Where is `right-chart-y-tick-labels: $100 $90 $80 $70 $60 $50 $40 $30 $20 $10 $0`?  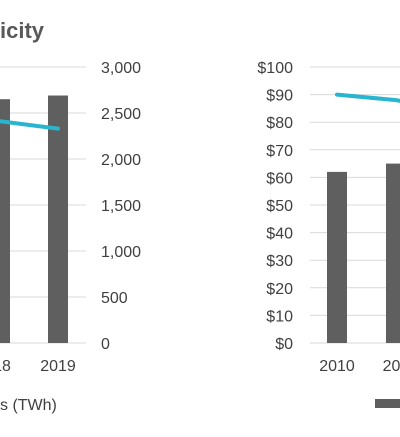 right-chart-y-tick-labels: $100 $90 $80 $70 $60 $50 $40 $30 $20 $10 $0 is located at coordinates (275, 206).